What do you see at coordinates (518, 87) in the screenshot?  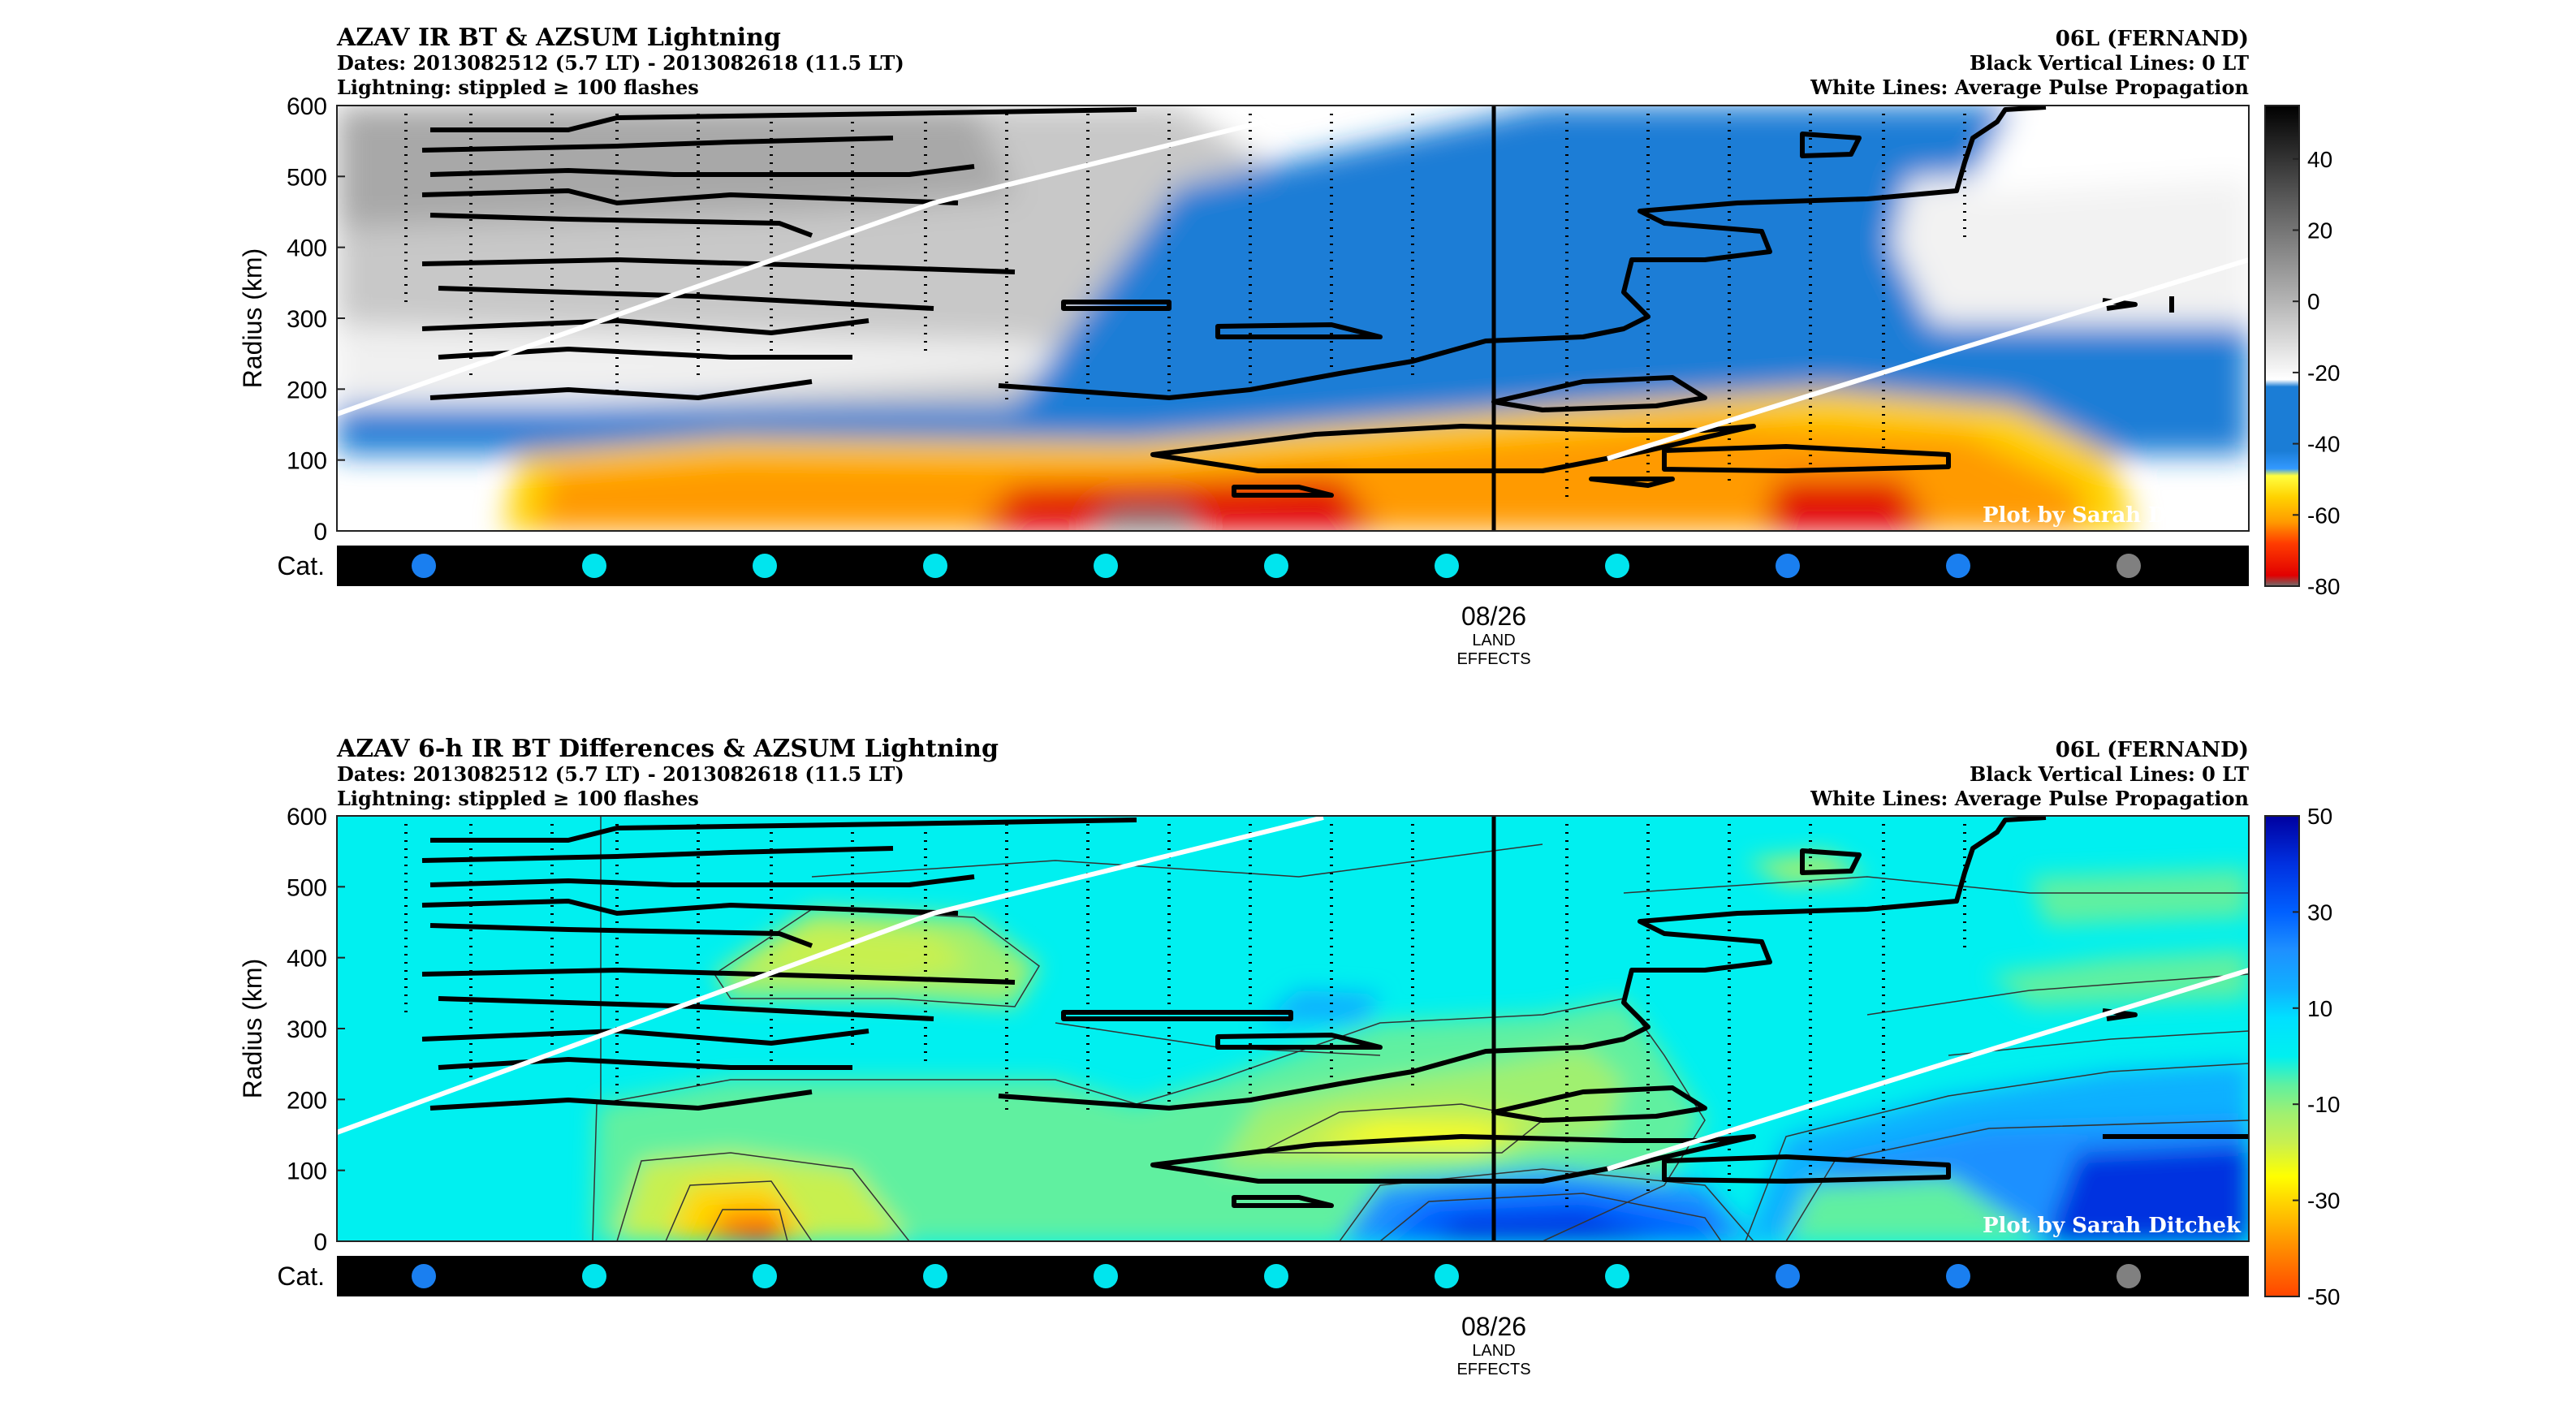 I see `panel-1-lightning-note: Lightning: stippled ≥ 100 flashes` at bounding box center [518, 87].